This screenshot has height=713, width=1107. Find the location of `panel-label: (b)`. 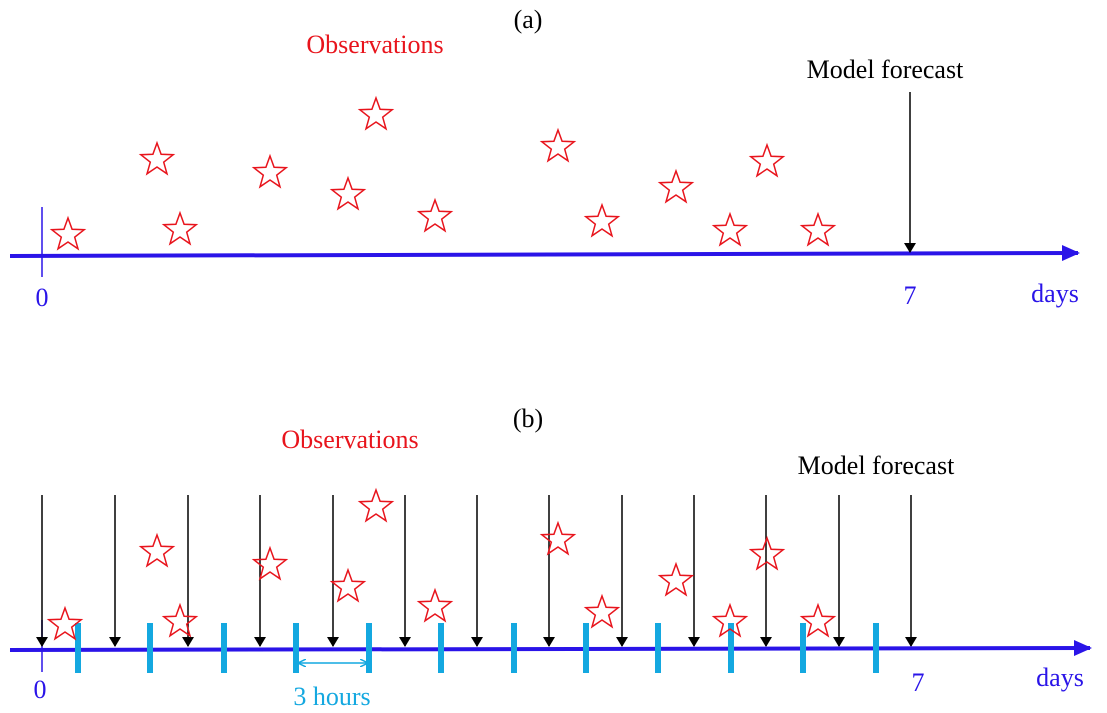

panel-label: (b) is located at coordinates (528, 418).